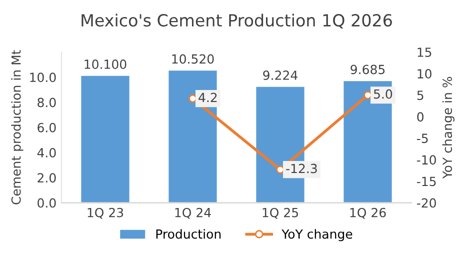 The height and width of the screenshot is (274, 473). What do you see at coordinates (188, 234) in the screenshot?
I see `legend-label: Production` at bounding box center [188, 234].